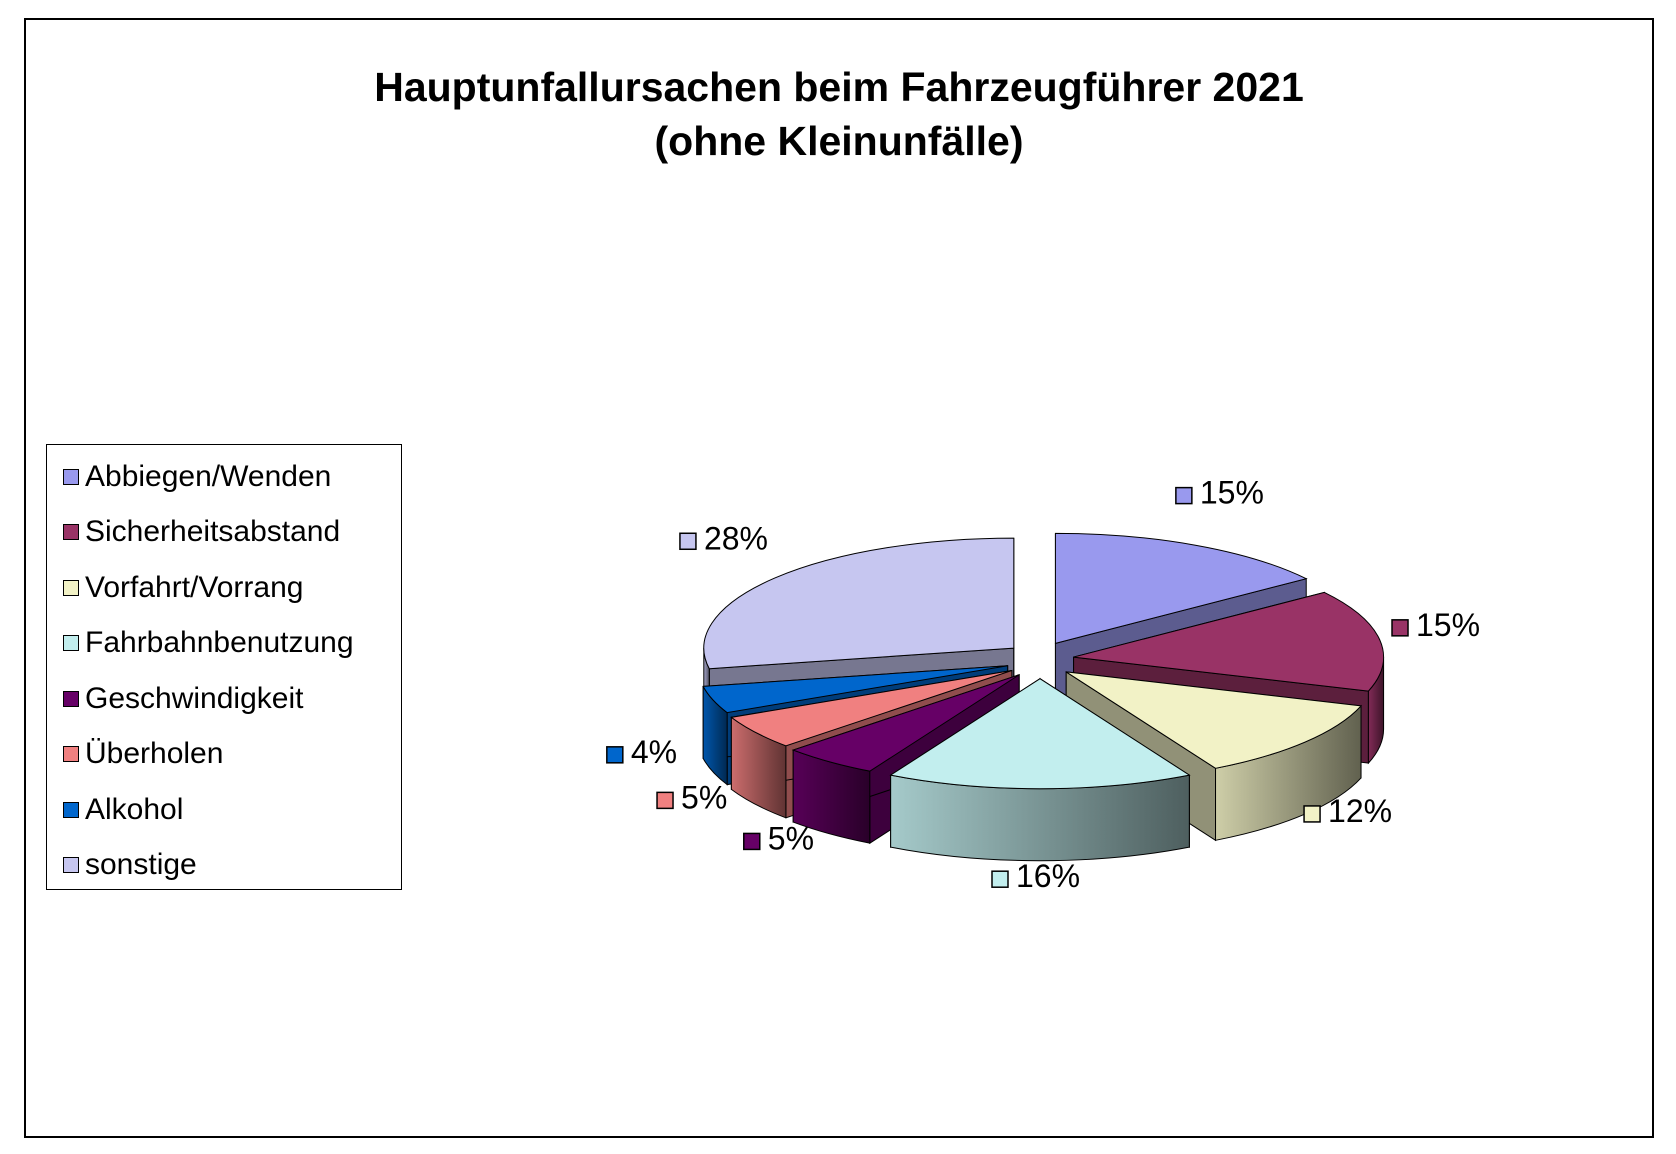 The width and height of the screenshot is (1676, 1154). I want to click on legend-item-fahrbahnbenutzung: Fahrbahnbenutzung, so click(208, 643).